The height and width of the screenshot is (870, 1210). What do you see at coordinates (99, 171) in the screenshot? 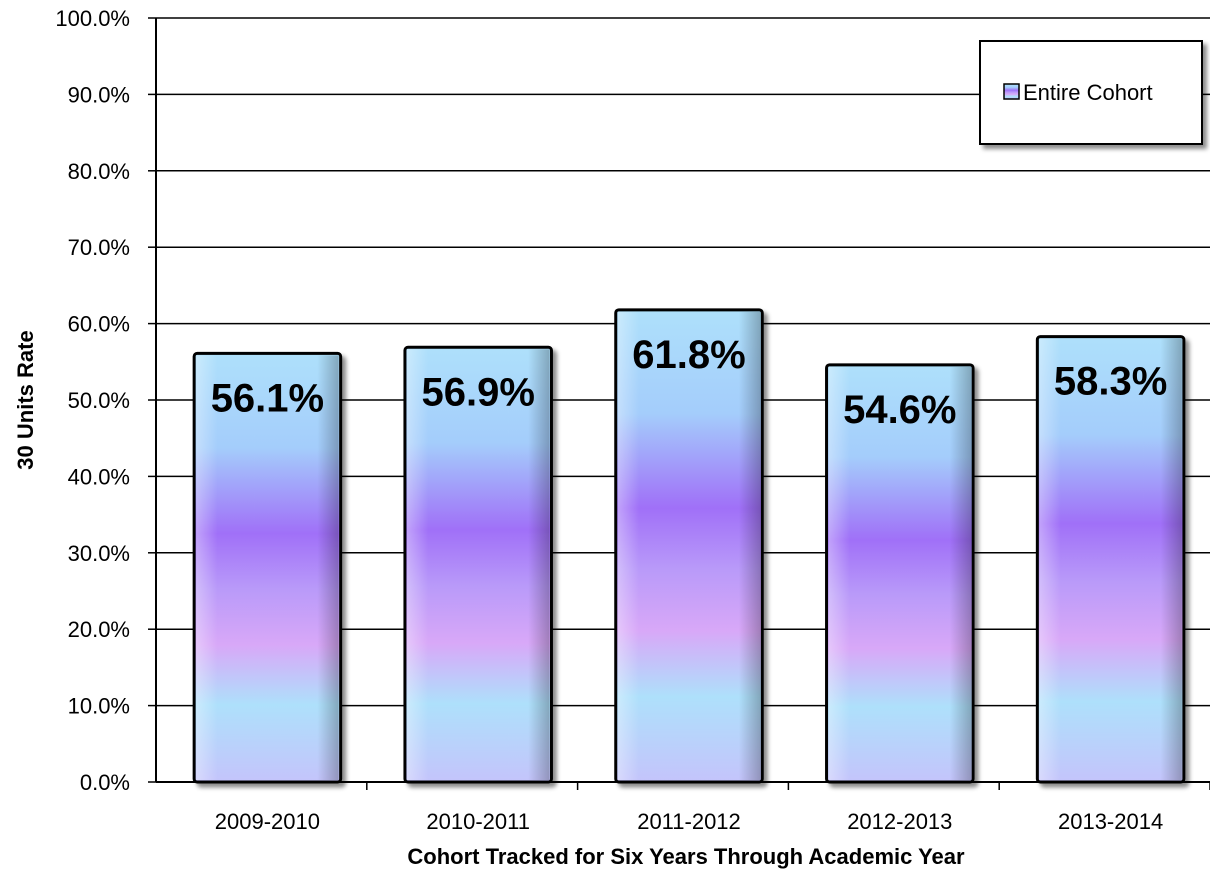
I see `y-tick-label: 80.0%` at bounding box center [99, 171].